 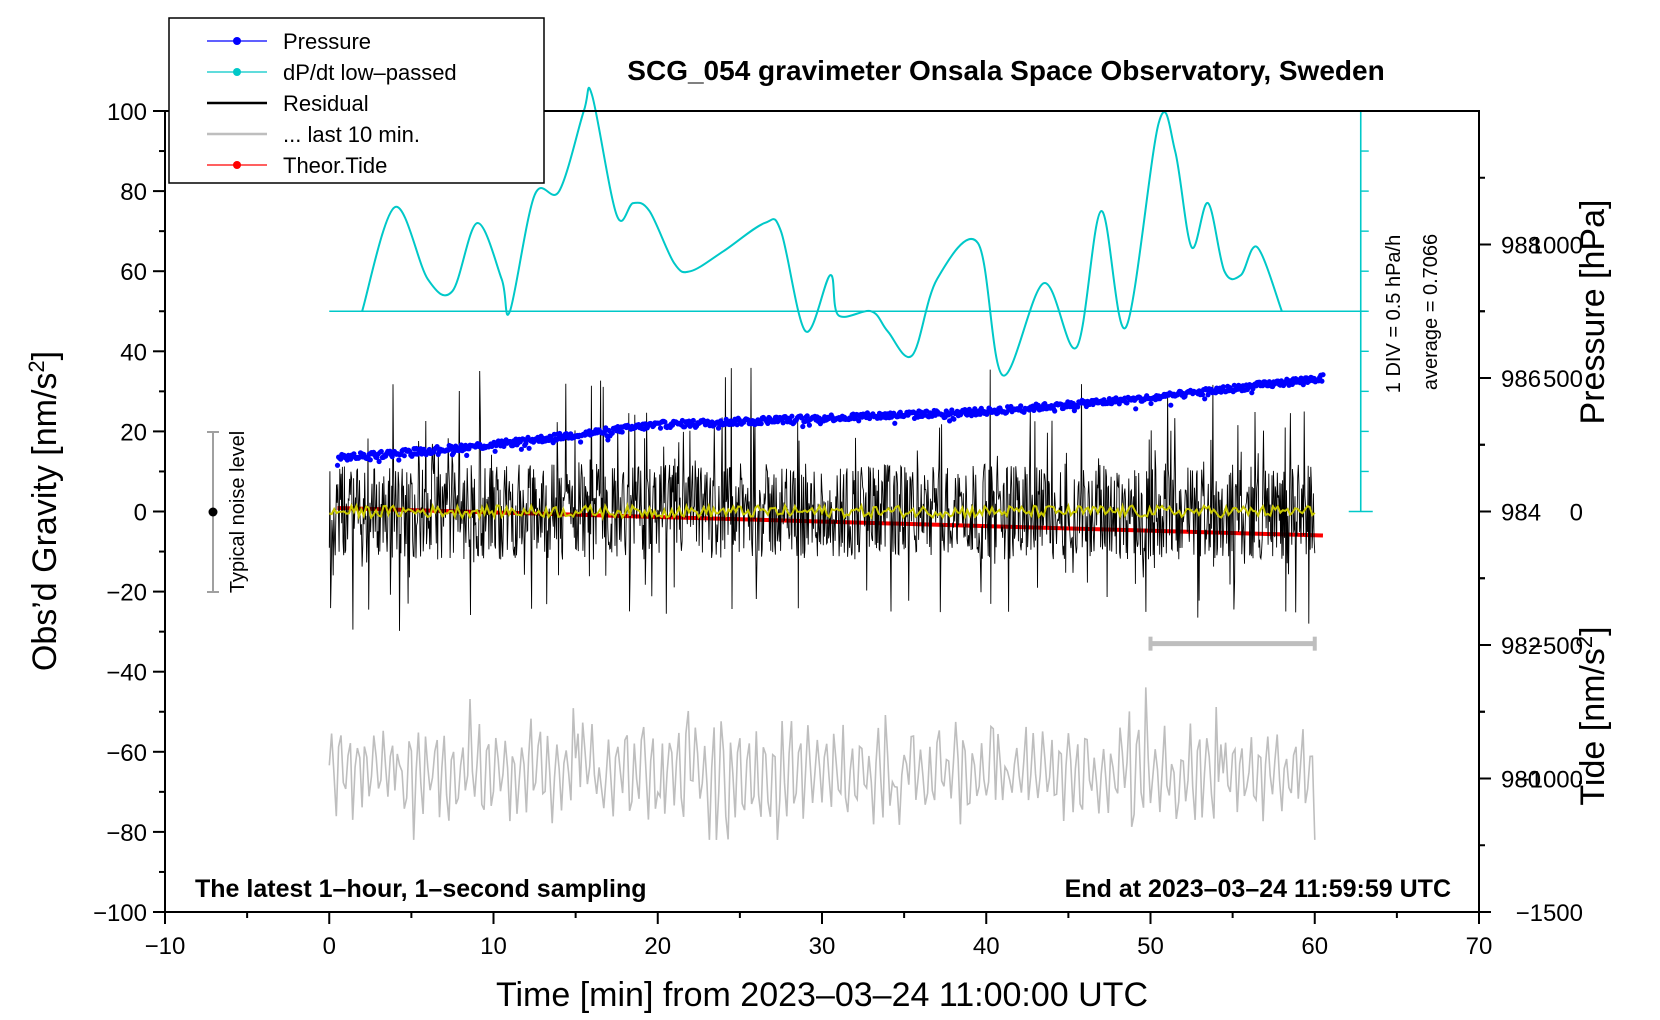 What do you see at coordinates (1576, 513) in the screenshot?
I see `tide-tick-label: 0` at bounding box center [1576, 513].